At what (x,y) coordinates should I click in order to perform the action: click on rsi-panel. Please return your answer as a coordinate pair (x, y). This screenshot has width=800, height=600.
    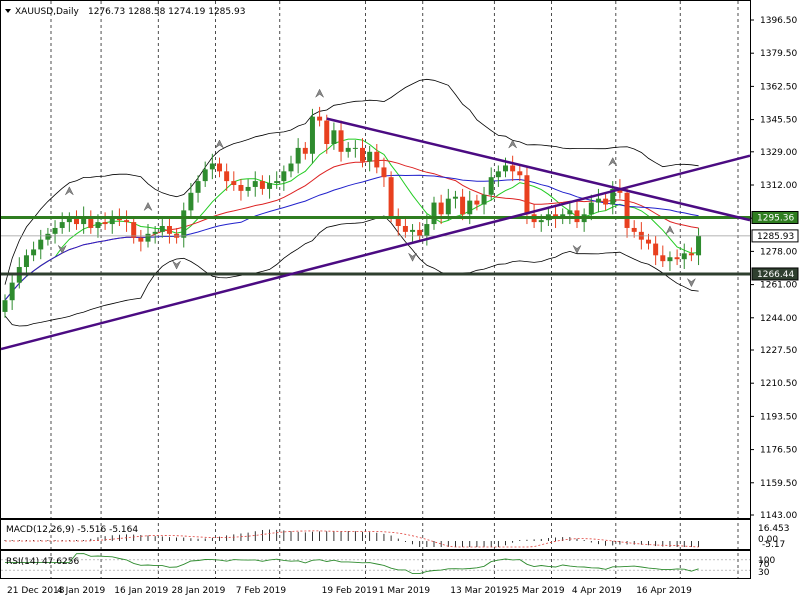
    Looking at the image, I should click on (375, 564).